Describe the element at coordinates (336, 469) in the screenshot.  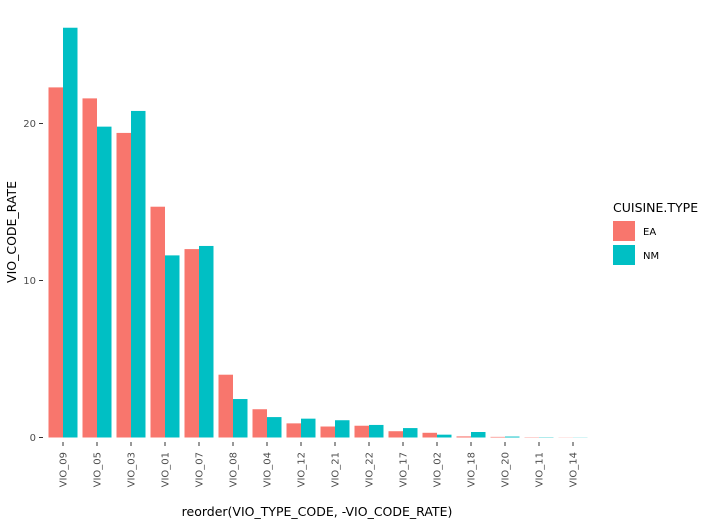
I see `x-tick-label: VIO_21` at that location.